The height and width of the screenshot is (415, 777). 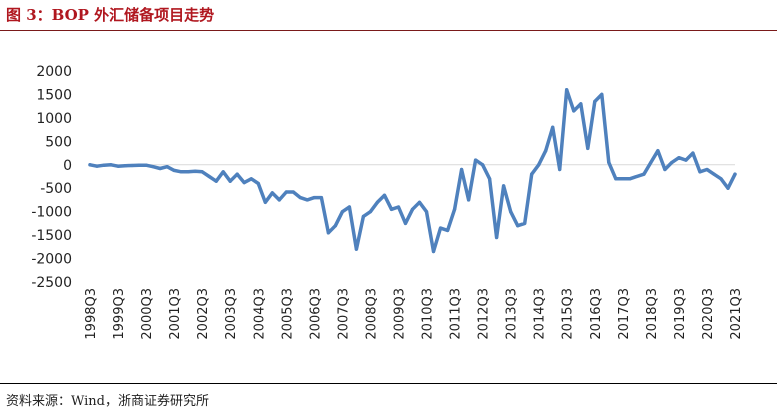 I want to click on x-tick-label: 2021Q3, so click(x=736, y=314).